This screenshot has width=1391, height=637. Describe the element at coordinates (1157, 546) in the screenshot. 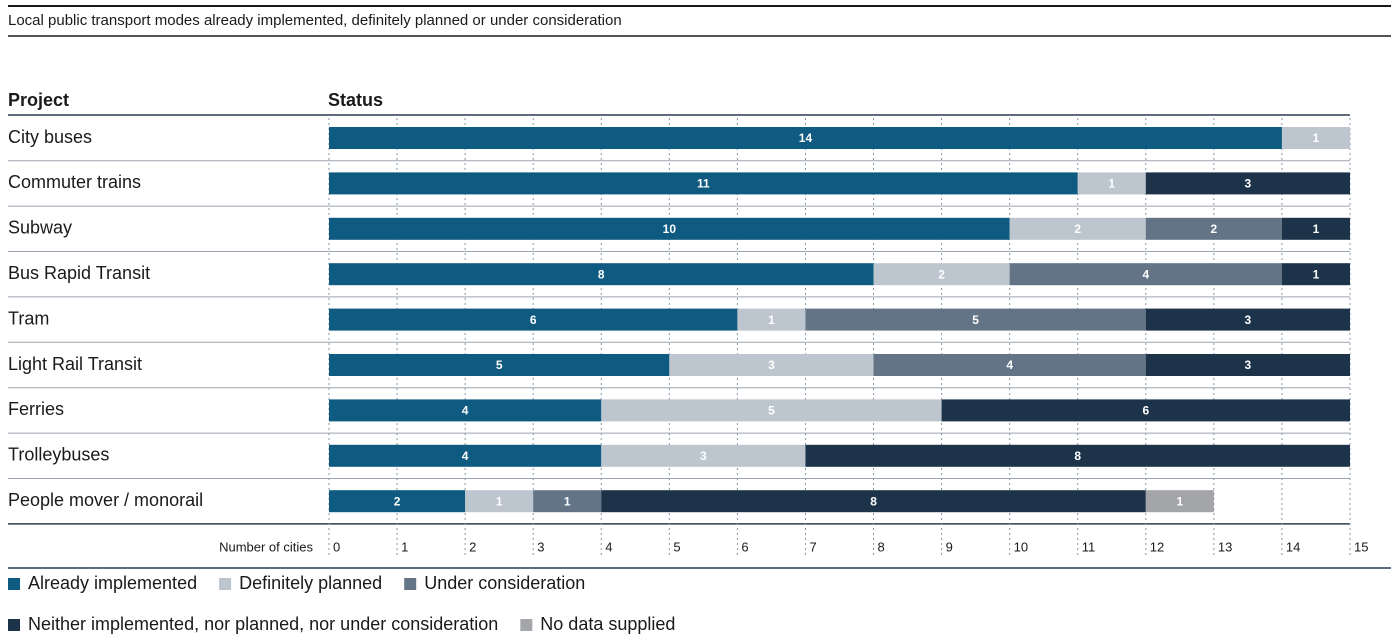

I see `x-tick-label: 12` at that location.